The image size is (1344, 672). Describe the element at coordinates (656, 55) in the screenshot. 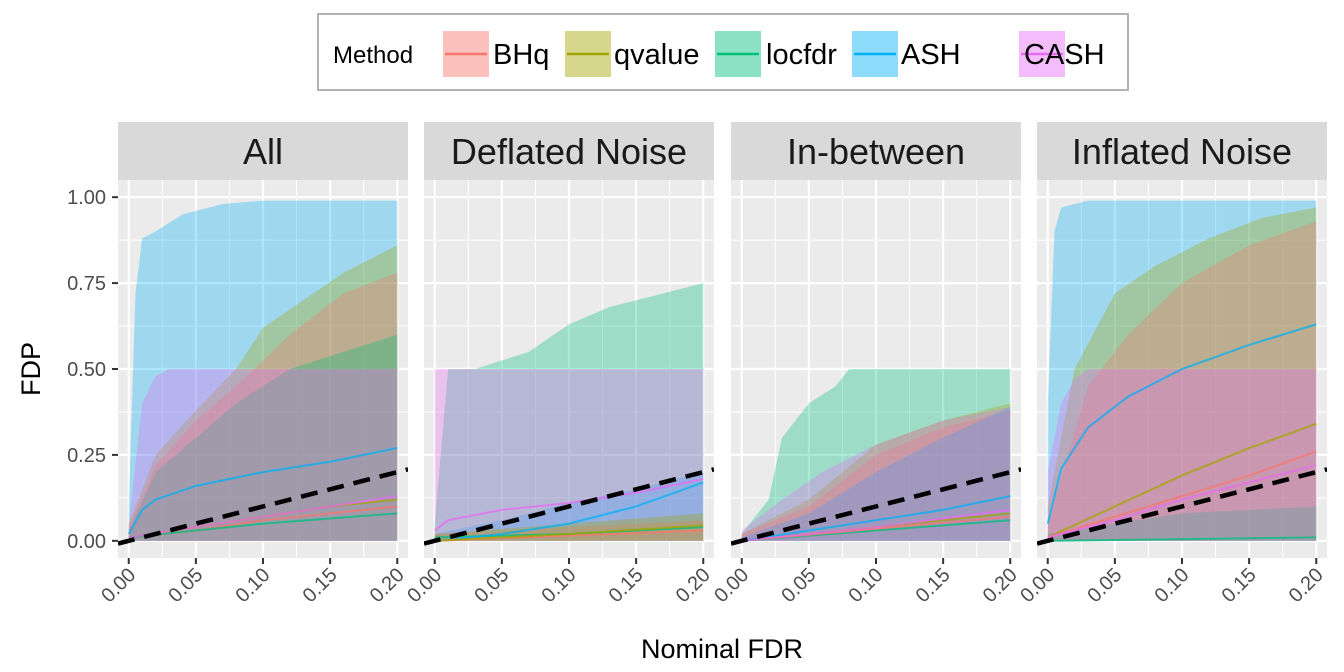

I see `legend-label-qvalue: qvalue` at that location.